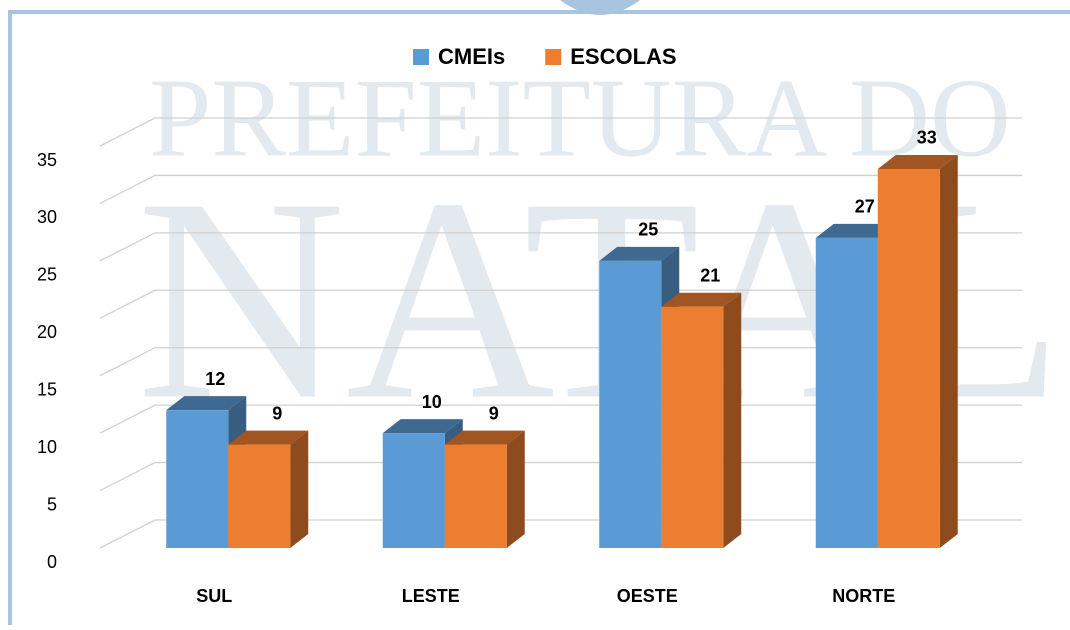  I want to click on y-tick-label: 15, so click(47, 389).